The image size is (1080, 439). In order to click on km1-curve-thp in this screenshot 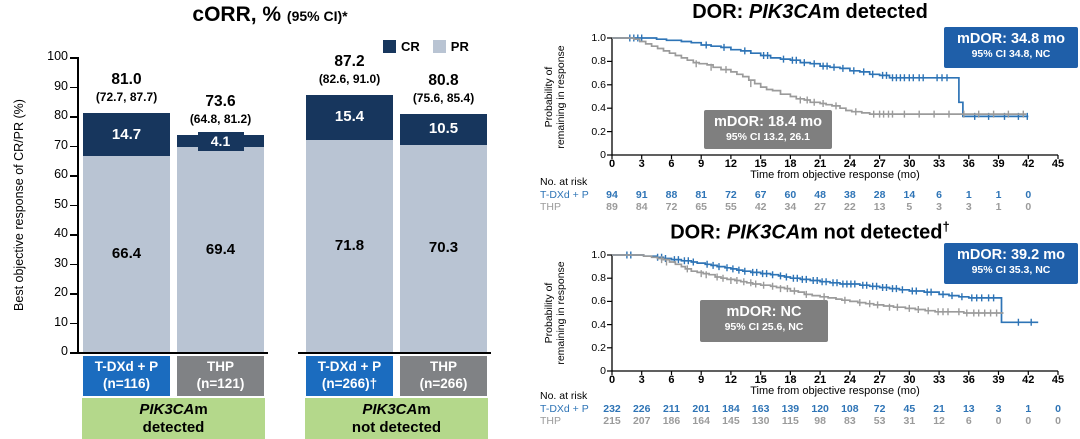, I will do `click(819, 76)`.